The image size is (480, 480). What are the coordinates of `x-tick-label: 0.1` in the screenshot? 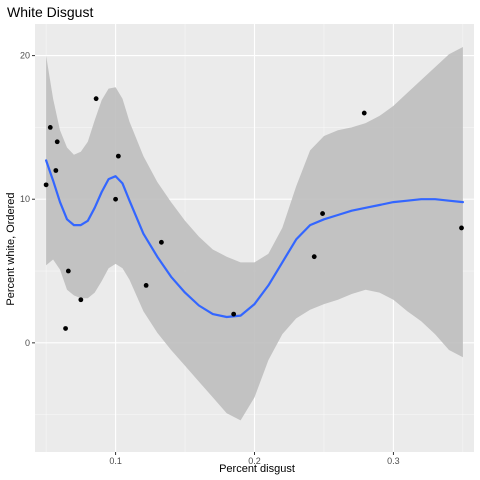 It's located at (115, 461).